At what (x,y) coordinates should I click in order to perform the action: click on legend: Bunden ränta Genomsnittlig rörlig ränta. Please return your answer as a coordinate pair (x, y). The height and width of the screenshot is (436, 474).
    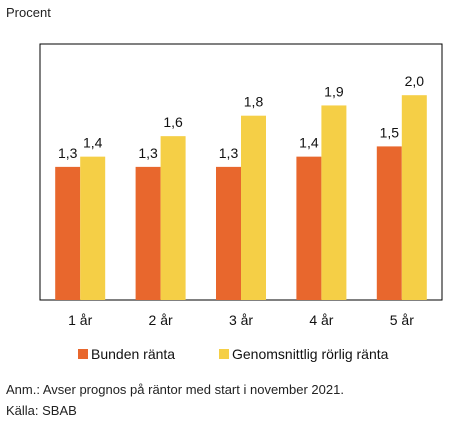
    Looking at the image, I should click on (233, 354).